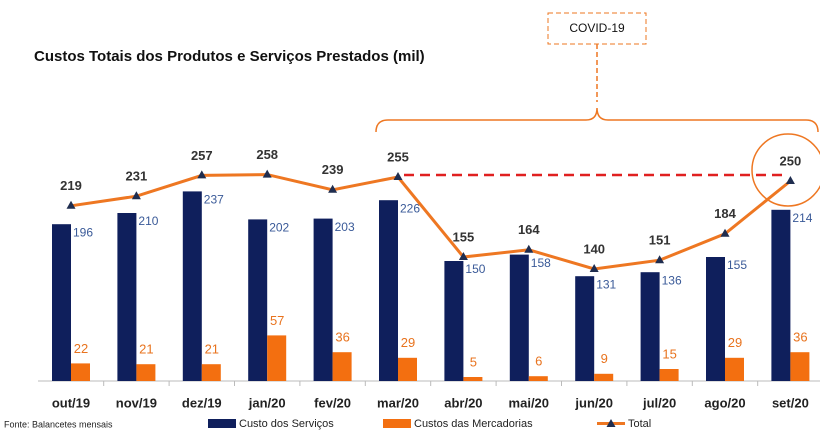 Image resolution: width=820 pixels, height=432 pixels. I want to click on annotation: COVID-19, so click(597, 28).